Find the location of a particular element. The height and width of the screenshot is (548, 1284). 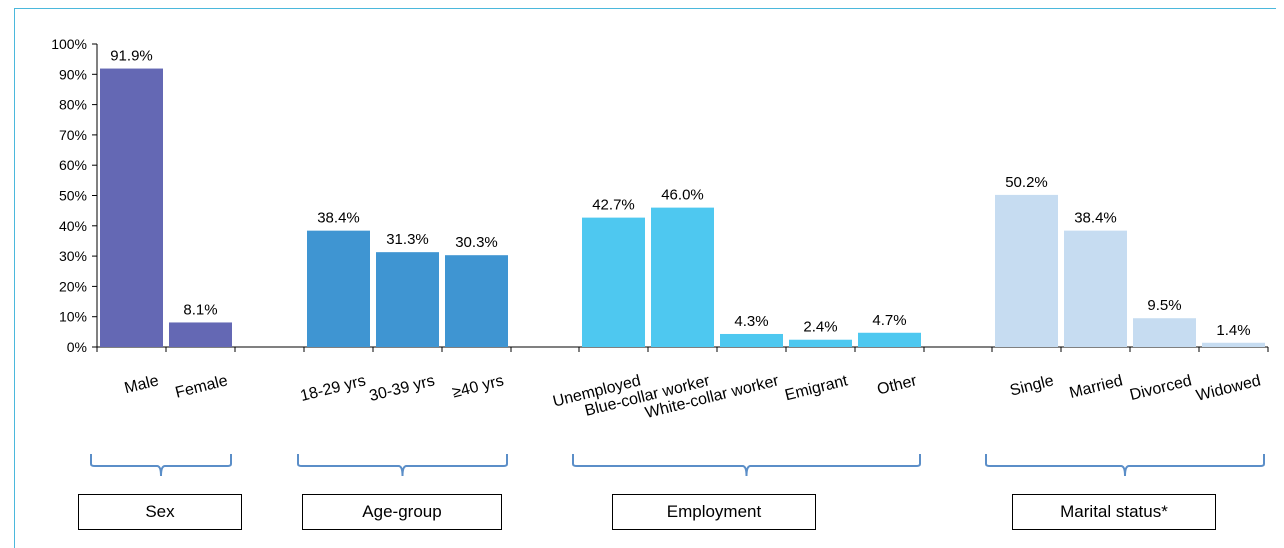

y-tick-label: 60% is located at coordinates (73, 165).